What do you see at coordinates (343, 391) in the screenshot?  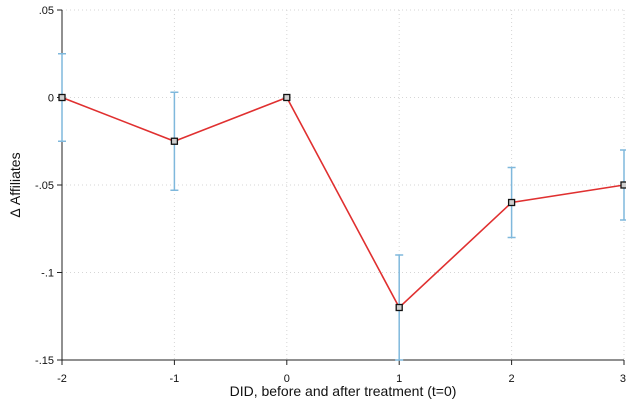 I see `x-axis-title: DID, before and after treatment (t=0)` at bounding box center [343, 391].